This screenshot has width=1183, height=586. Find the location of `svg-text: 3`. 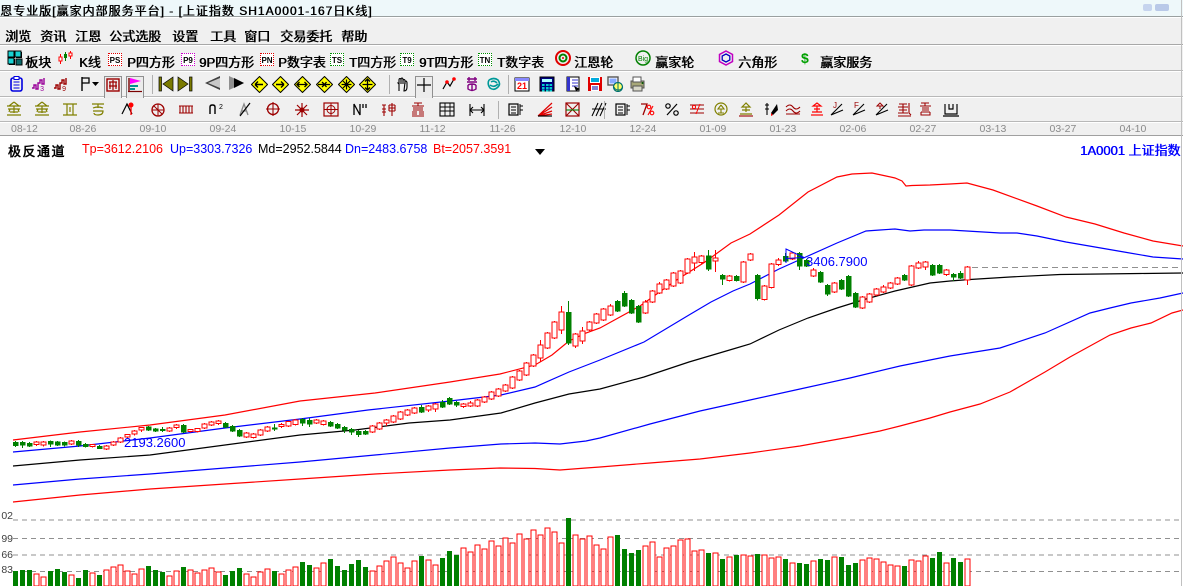

svg-text: 3 is located at coordinates (42, 89).